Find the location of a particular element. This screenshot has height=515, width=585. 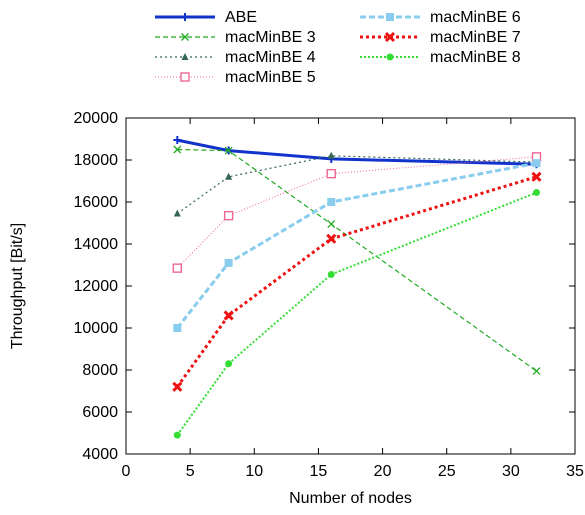

legend-label: macMinBE 7 is located at coordinates (475, 37).